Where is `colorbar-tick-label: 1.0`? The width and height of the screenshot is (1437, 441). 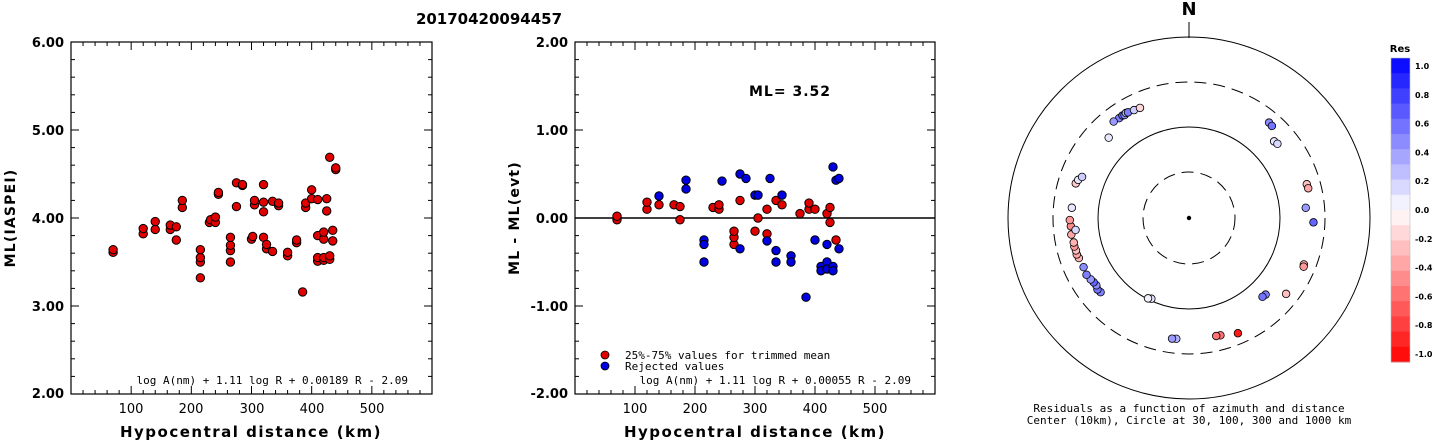 colorbar-tick-label: 1.0 is located at coordinates (1422, 66).